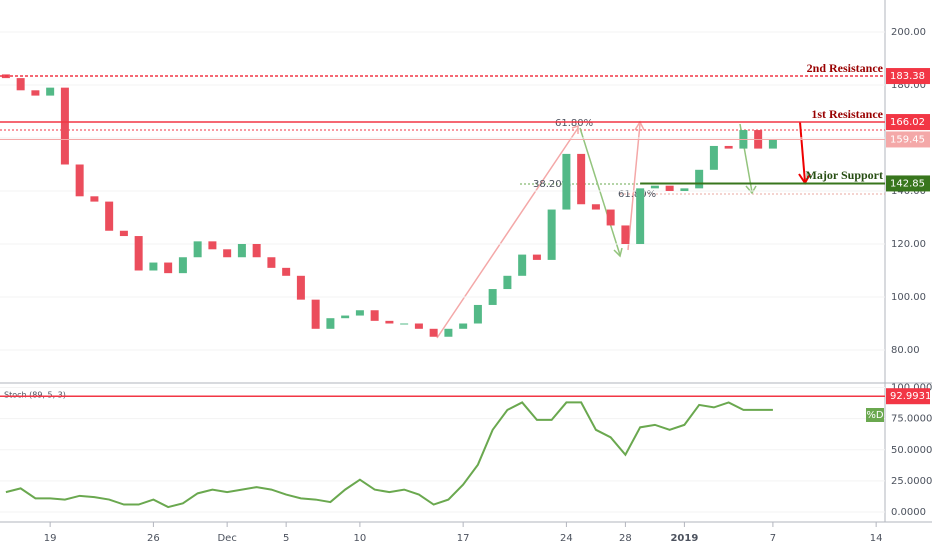 This screenshot has width=932, height=550. What do you see at coordinates (908, 32) in the screenshot?
I see `y-tick-label: 200.00` at bounding box center [908, 32].